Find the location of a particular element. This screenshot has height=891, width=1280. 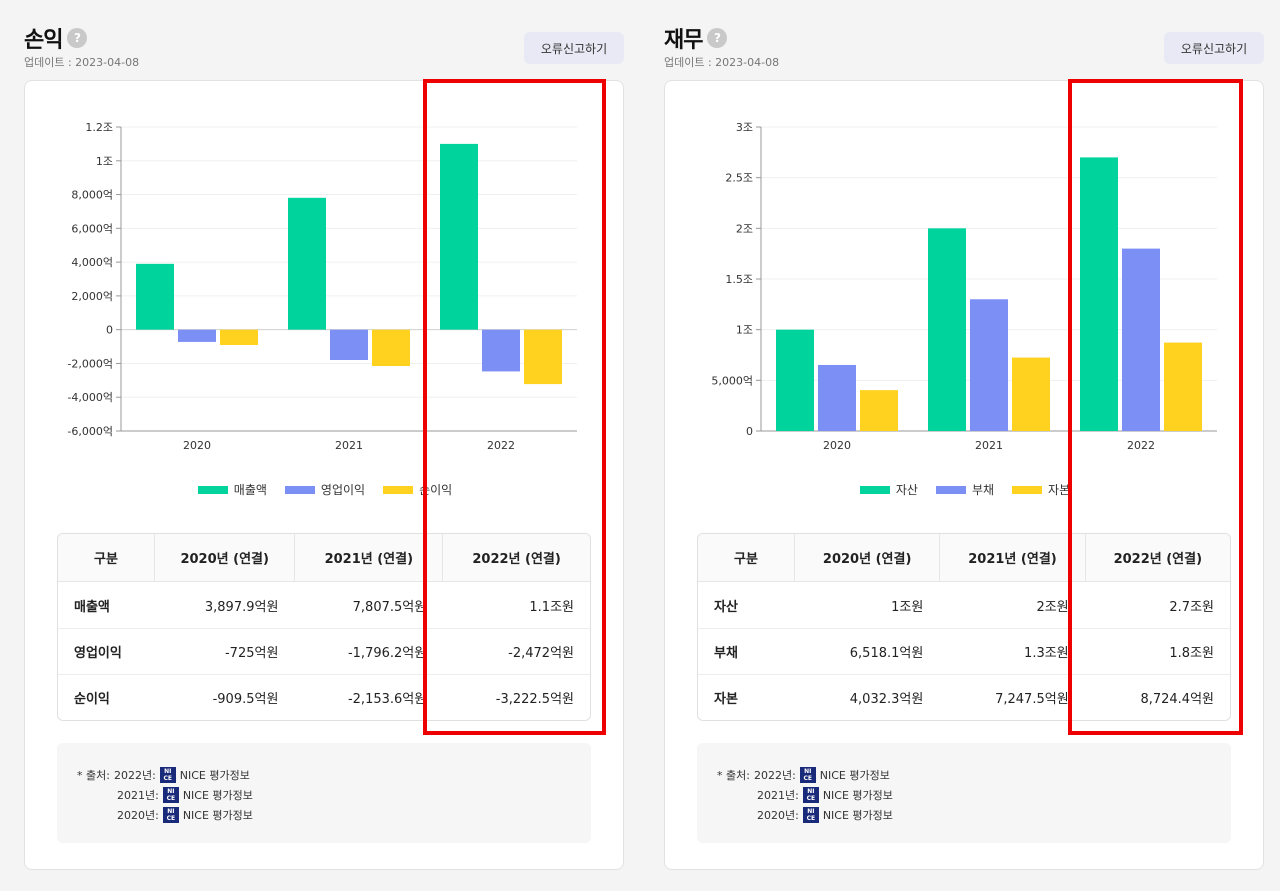

row-label: 매출액 is located at coordinates (92, 607).